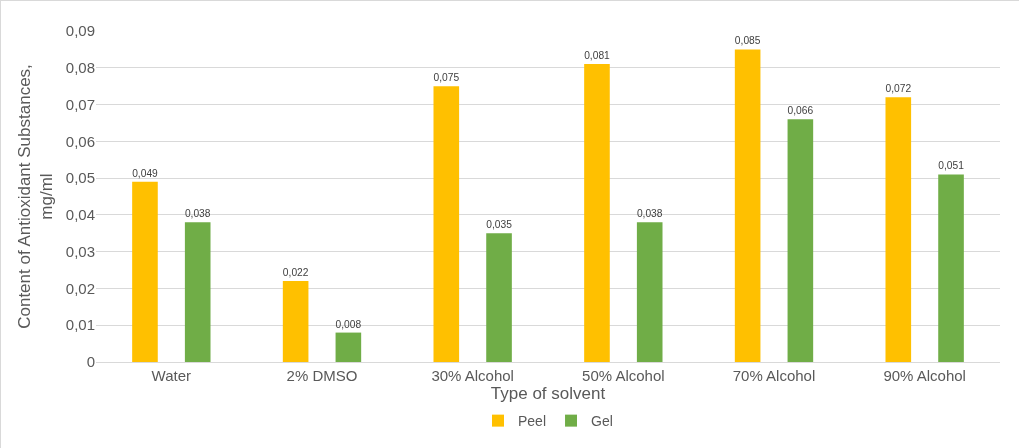 This screenshot has height=448, width=1019. What do you see at coordinates (80, 31) in the screenshot?
I see `y-tick-label: 0,09` at bounding box center [80, 31].